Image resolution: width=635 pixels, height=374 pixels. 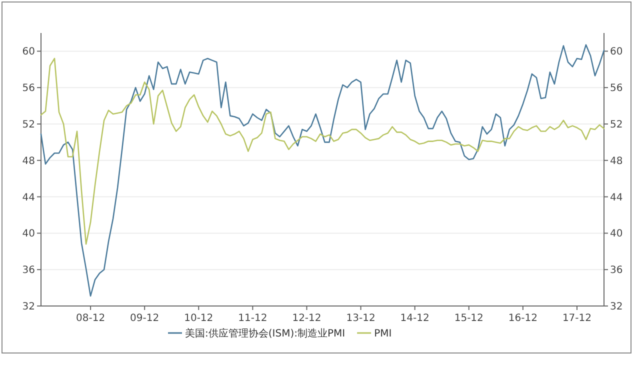 I want to click on y-tick-label: 60, so click(x=28, y=52).